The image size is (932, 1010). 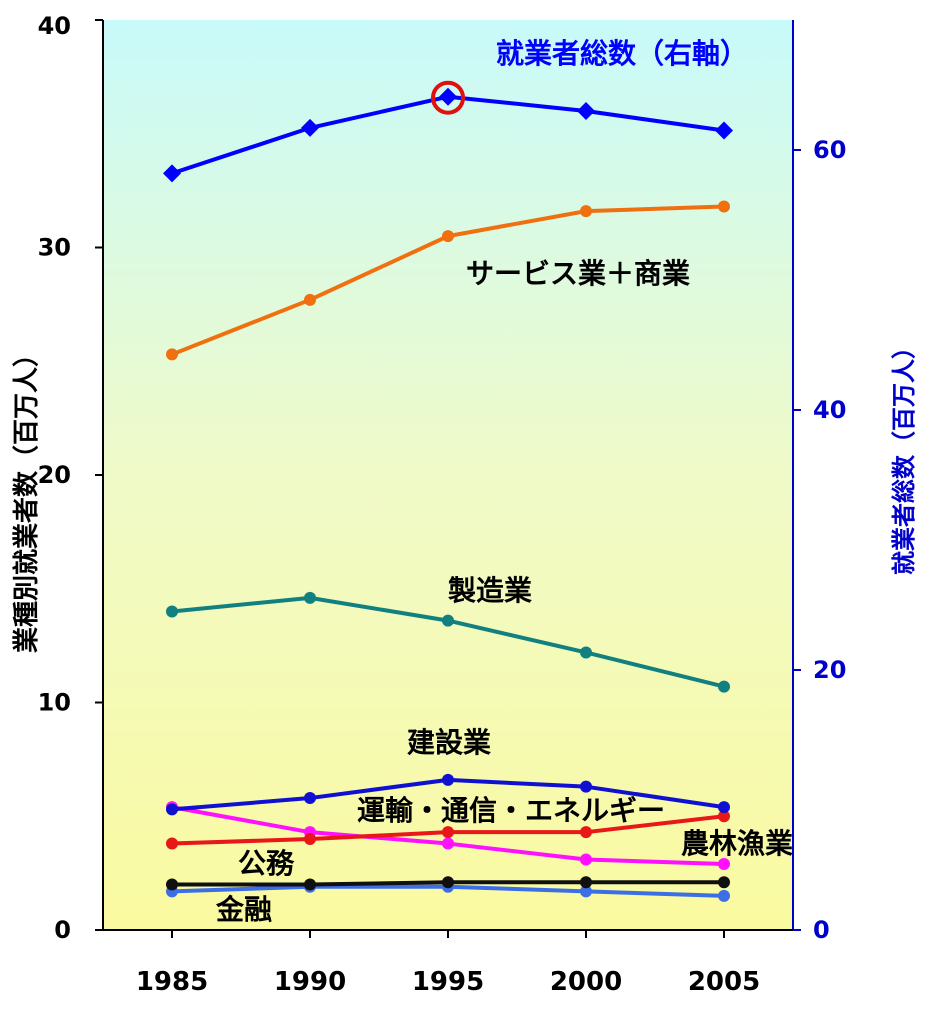 What do you see at coordinates (511, 810) in the screenshot?
I see `series-4-label: 運輸・通信・エネルギー` at bounding box center [511, 810].